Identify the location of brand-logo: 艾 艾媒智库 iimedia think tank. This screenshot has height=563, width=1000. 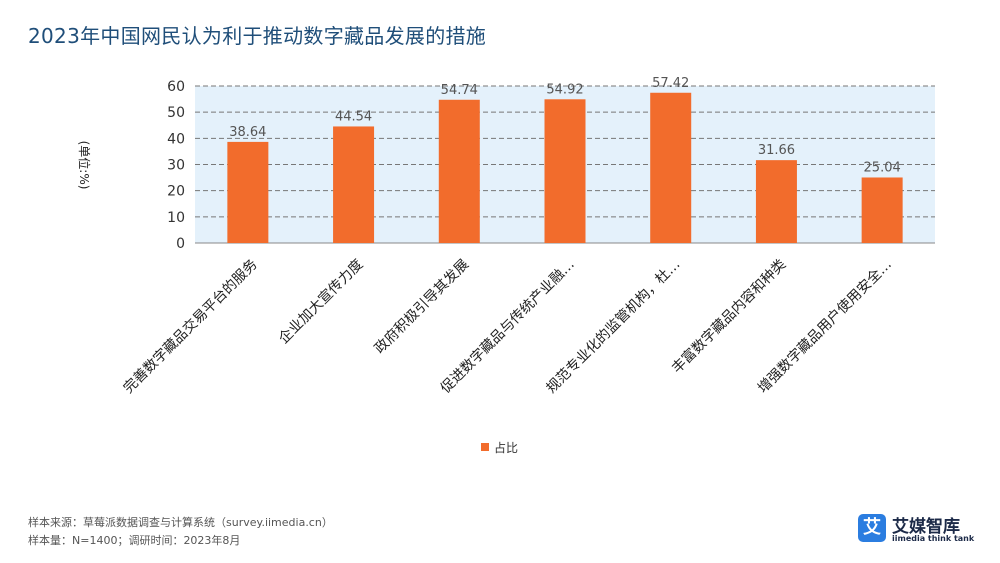
(918, 530).